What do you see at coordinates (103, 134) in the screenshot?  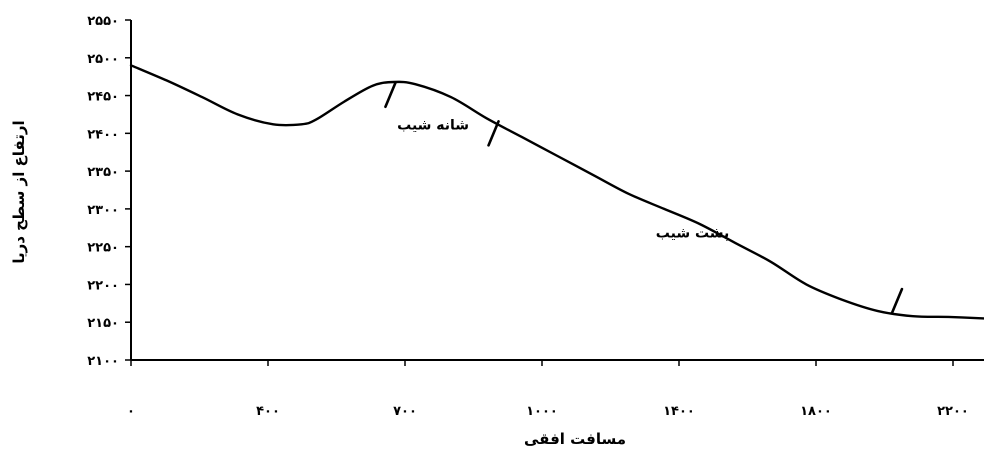 I see `y-tick-label-6: ۲۴۰۰` at bounding box center [103, 134].